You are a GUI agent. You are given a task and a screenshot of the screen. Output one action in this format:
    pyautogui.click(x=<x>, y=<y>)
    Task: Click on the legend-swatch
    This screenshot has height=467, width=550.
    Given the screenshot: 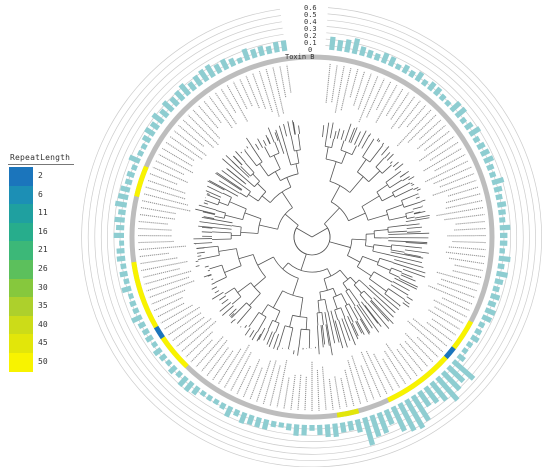 What is the action you would take?
    pyautogui.click(x=21, y=176)
    